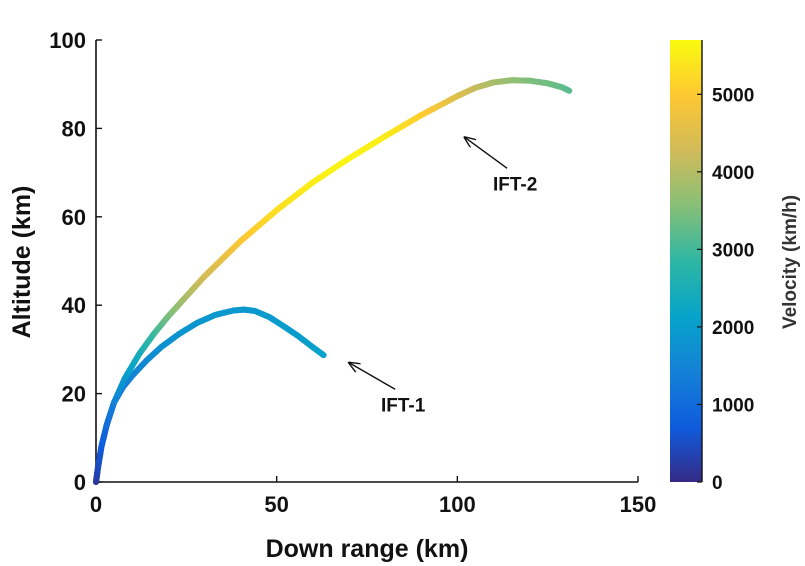 The image size is (805, 566). What do you see at coordinates (22, 262) in the screenshot?
I see `y-axis-title: Altitude (km)` at bounding box center [22, 262].